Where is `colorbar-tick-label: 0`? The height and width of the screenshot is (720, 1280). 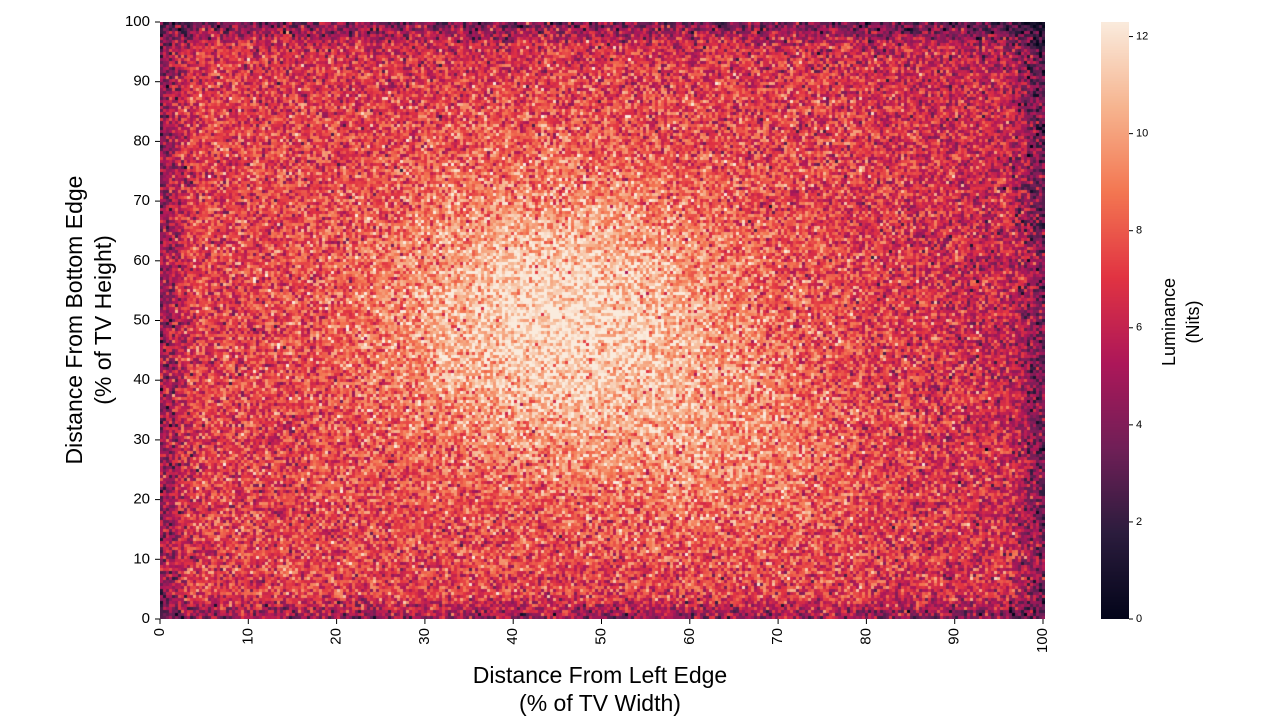
colorbar-tick-label: 0 is located at coordinates (1139, 619).